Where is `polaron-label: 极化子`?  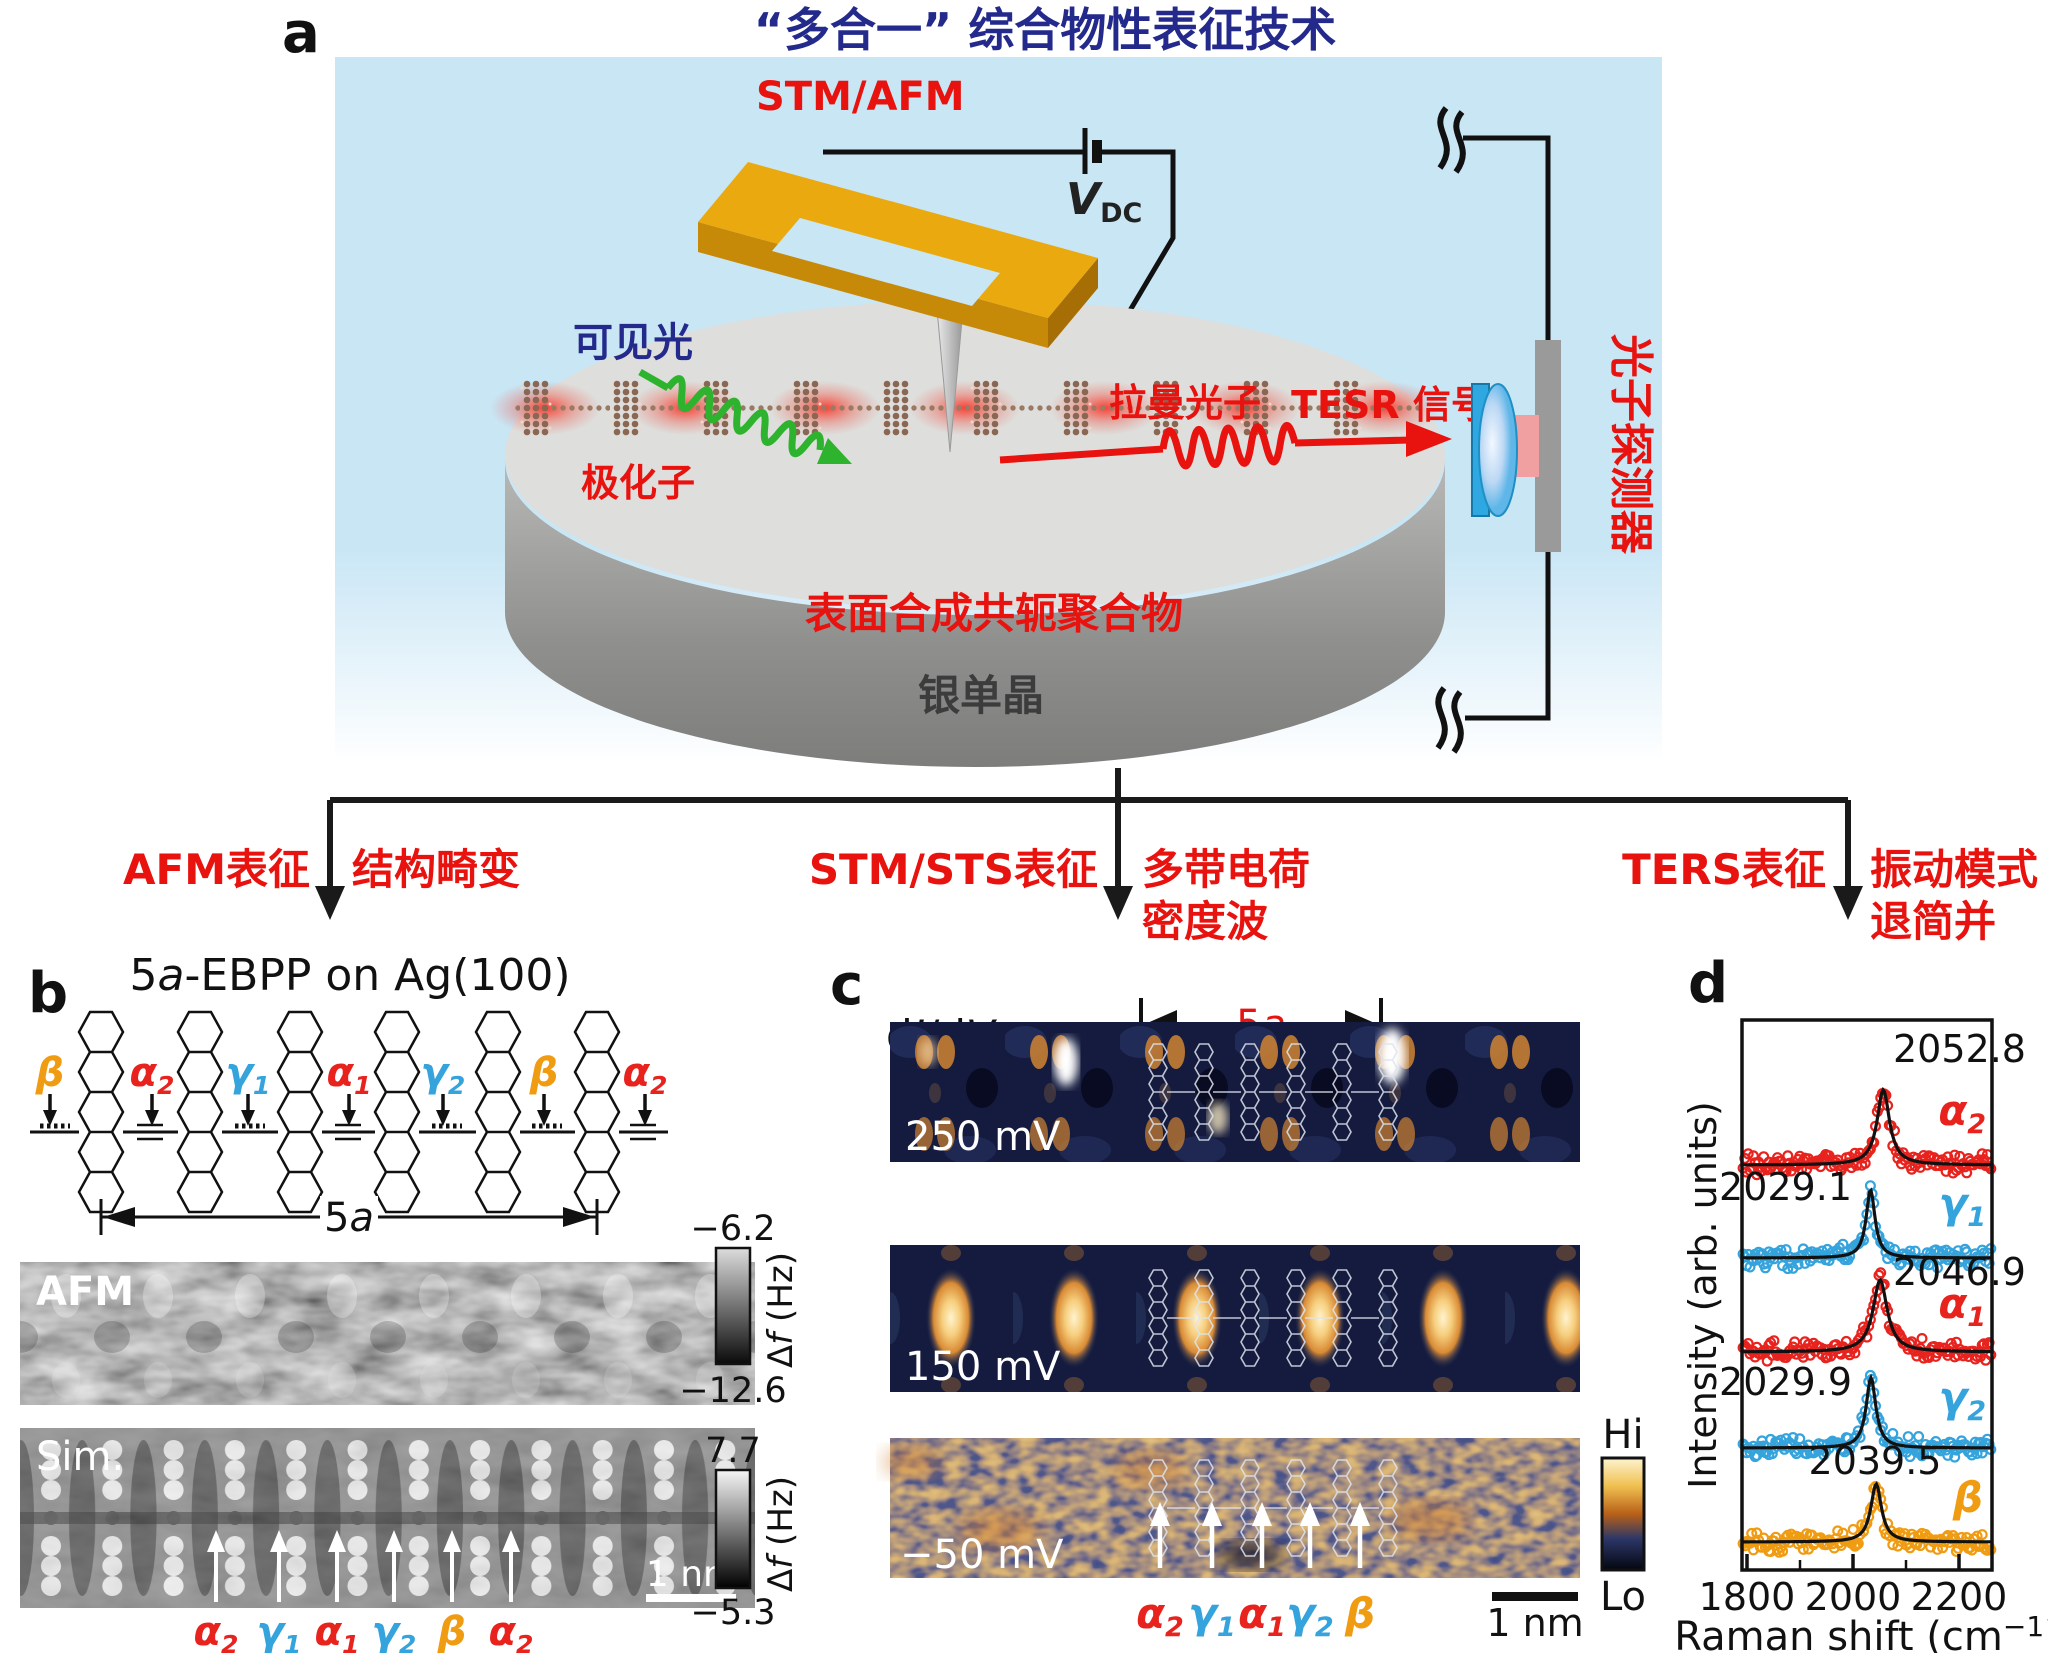 polaron-label: 极化子 is located at coordinates (638, 483).